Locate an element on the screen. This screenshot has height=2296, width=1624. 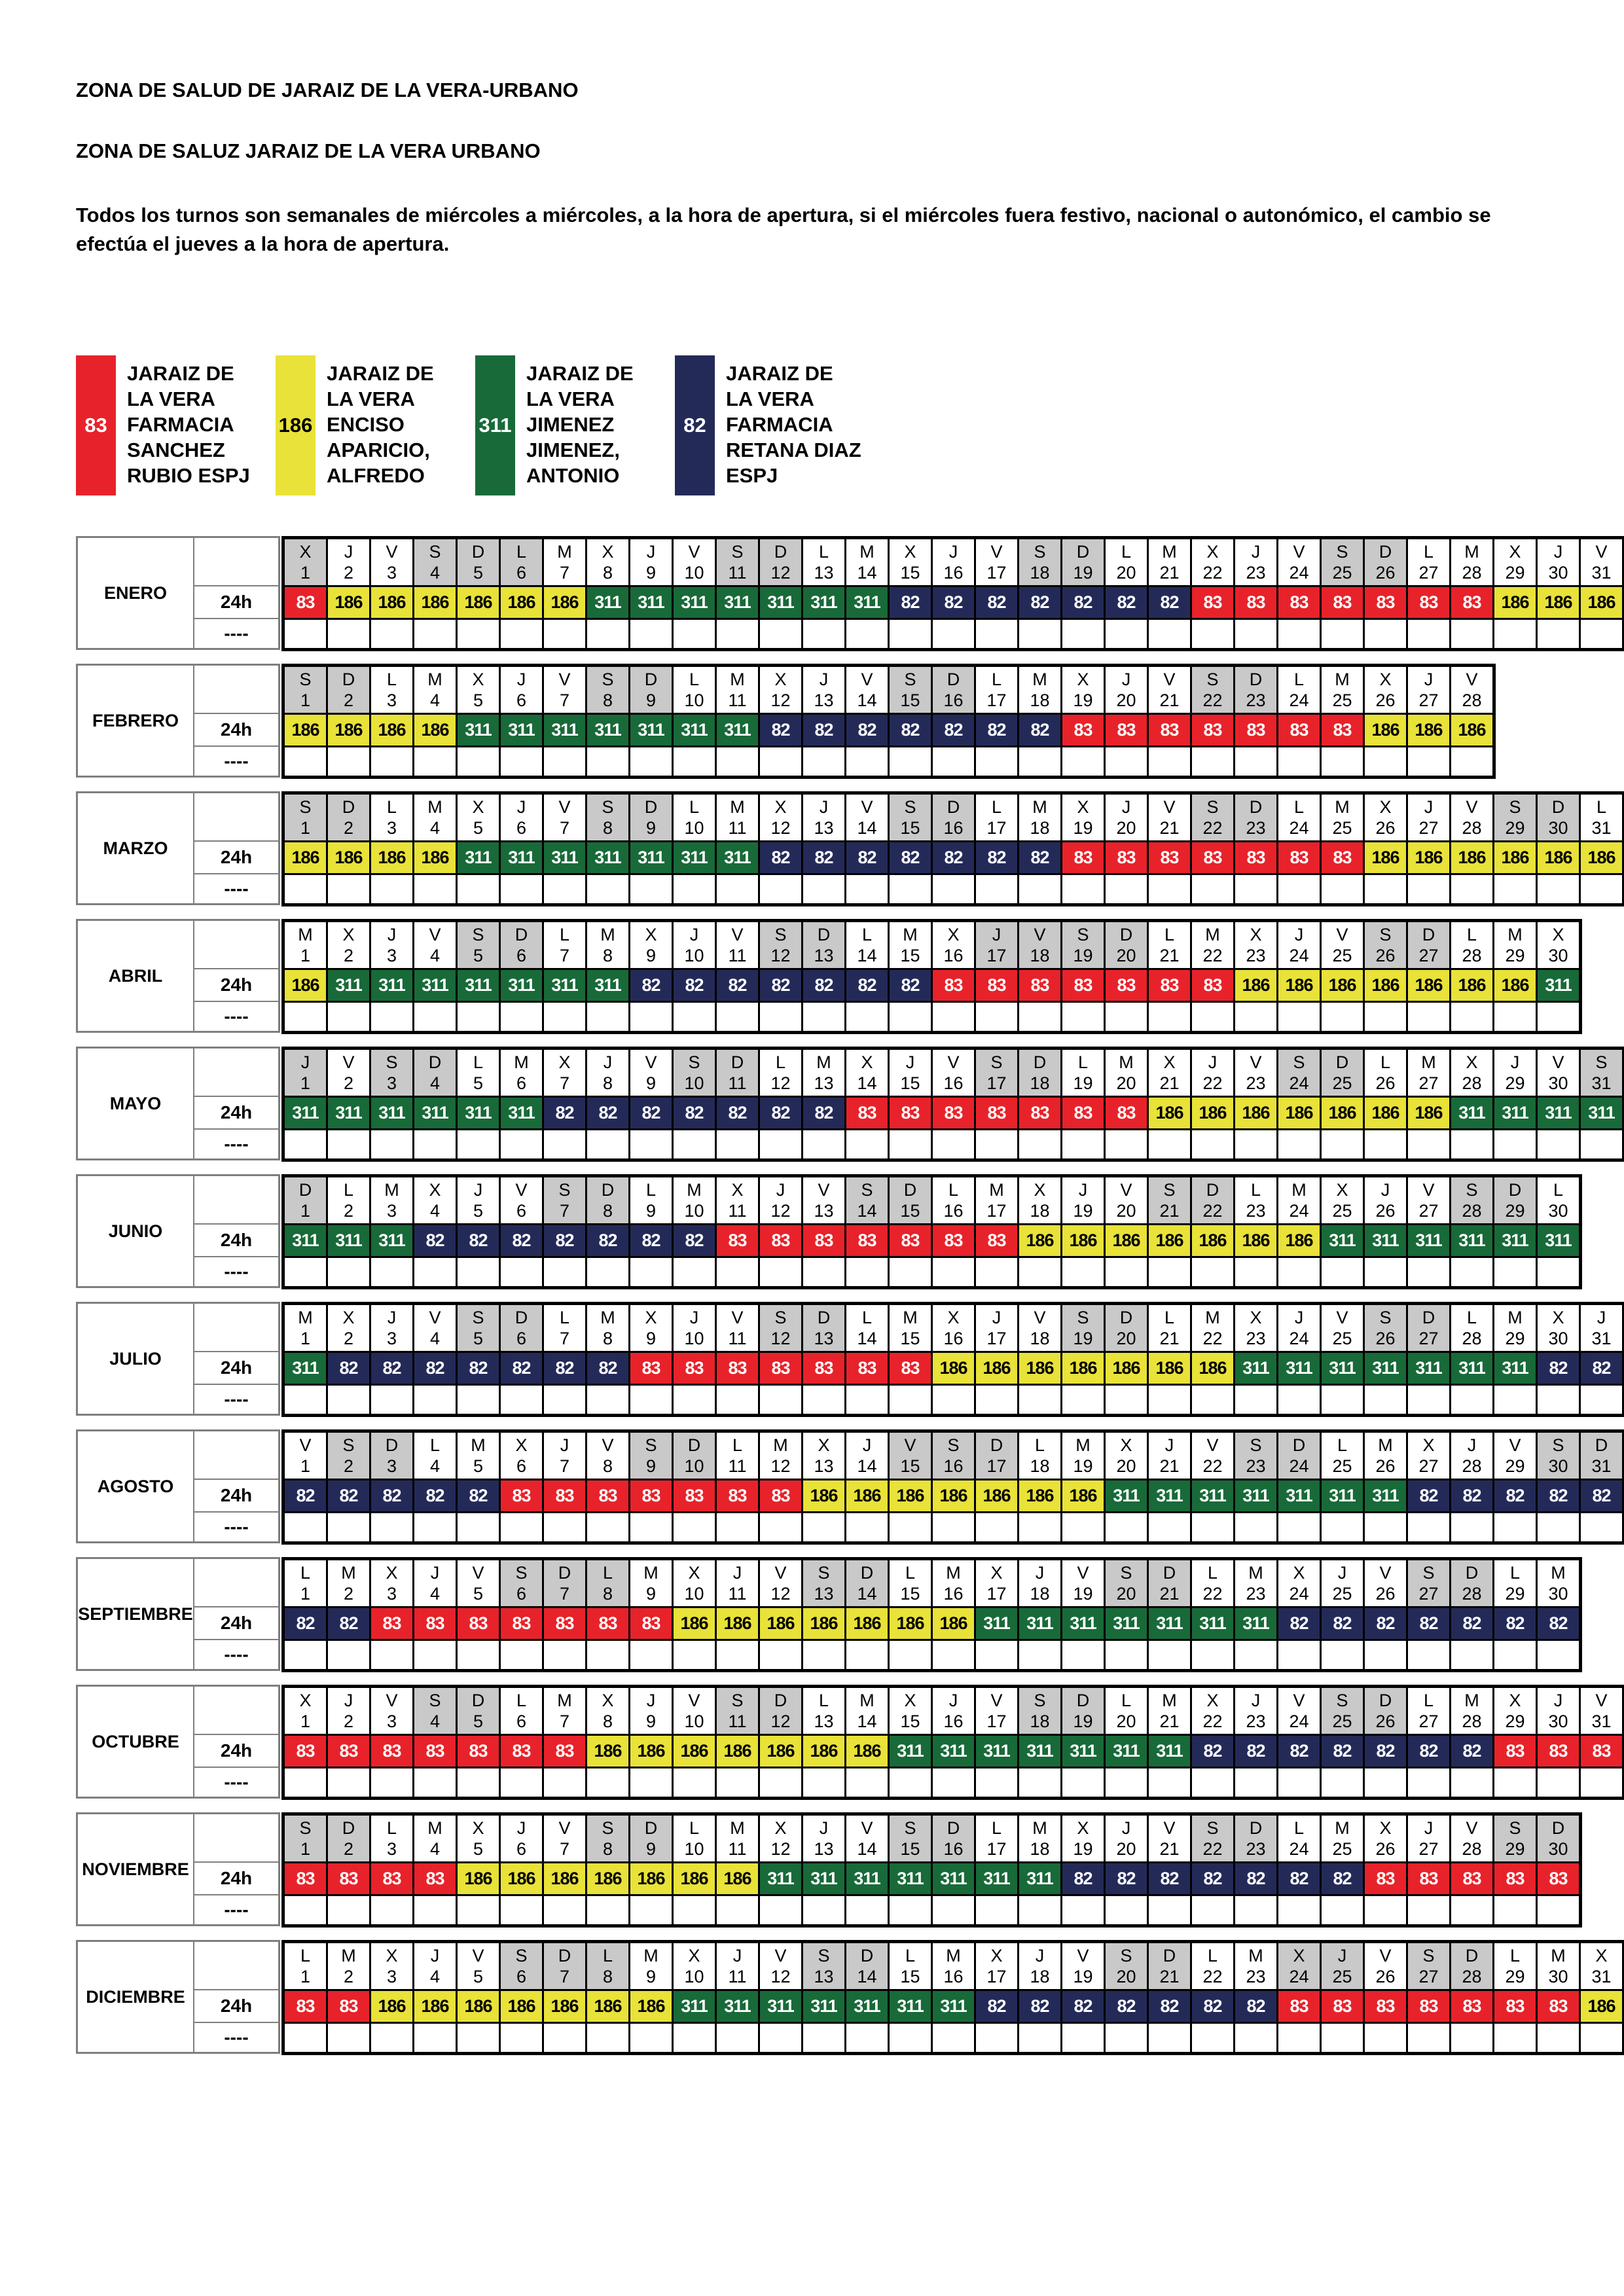
day-header: D 22 is located at coordinates (1212, 1200).